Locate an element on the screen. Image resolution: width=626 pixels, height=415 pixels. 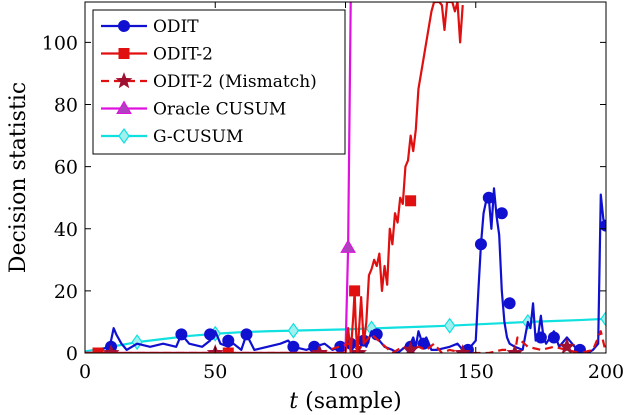
legend-label-odit-2: ODIT-2 is located at coordinates (183, 55).